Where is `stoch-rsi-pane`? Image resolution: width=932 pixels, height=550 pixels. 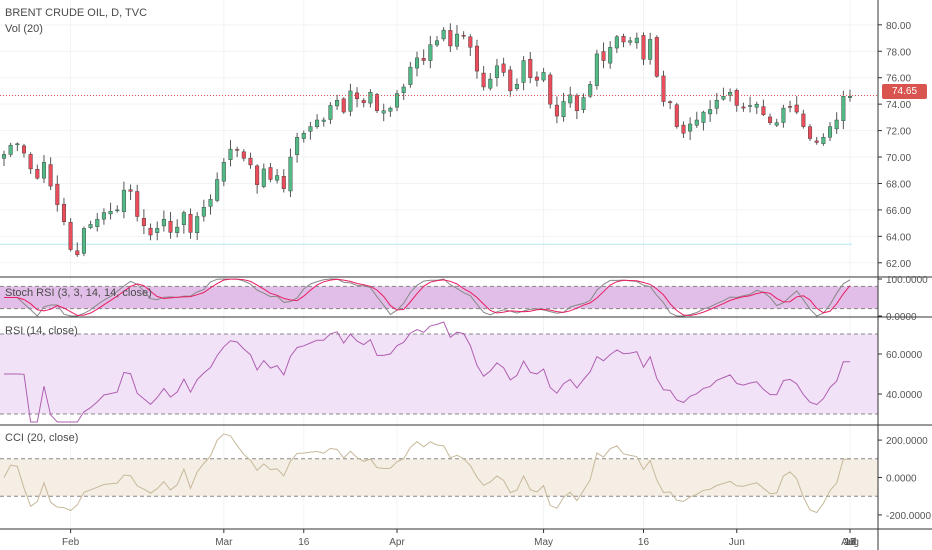 stoch-rsi-pane is located at coordinates (427, 297).